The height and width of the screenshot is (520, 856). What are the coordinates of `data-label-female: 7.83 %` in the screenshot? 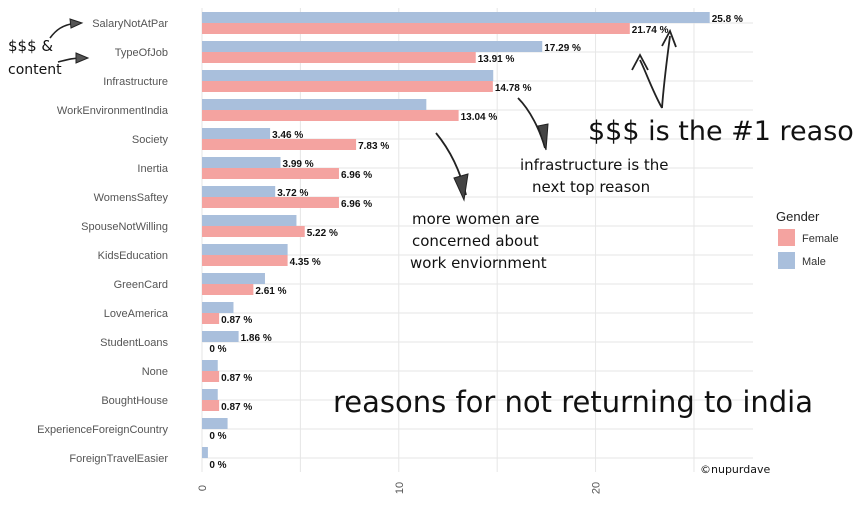 It's located at (373, 146).